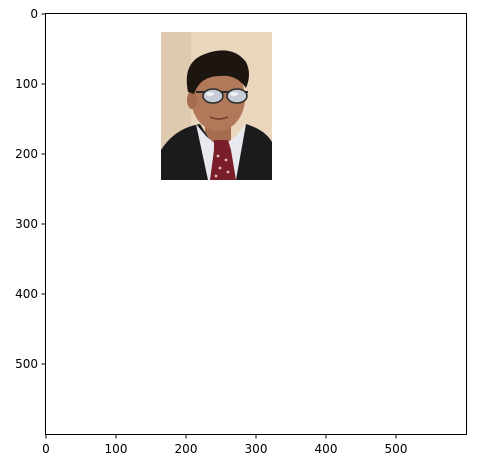  I want to click on x-tick: 200, so click(186, 445).